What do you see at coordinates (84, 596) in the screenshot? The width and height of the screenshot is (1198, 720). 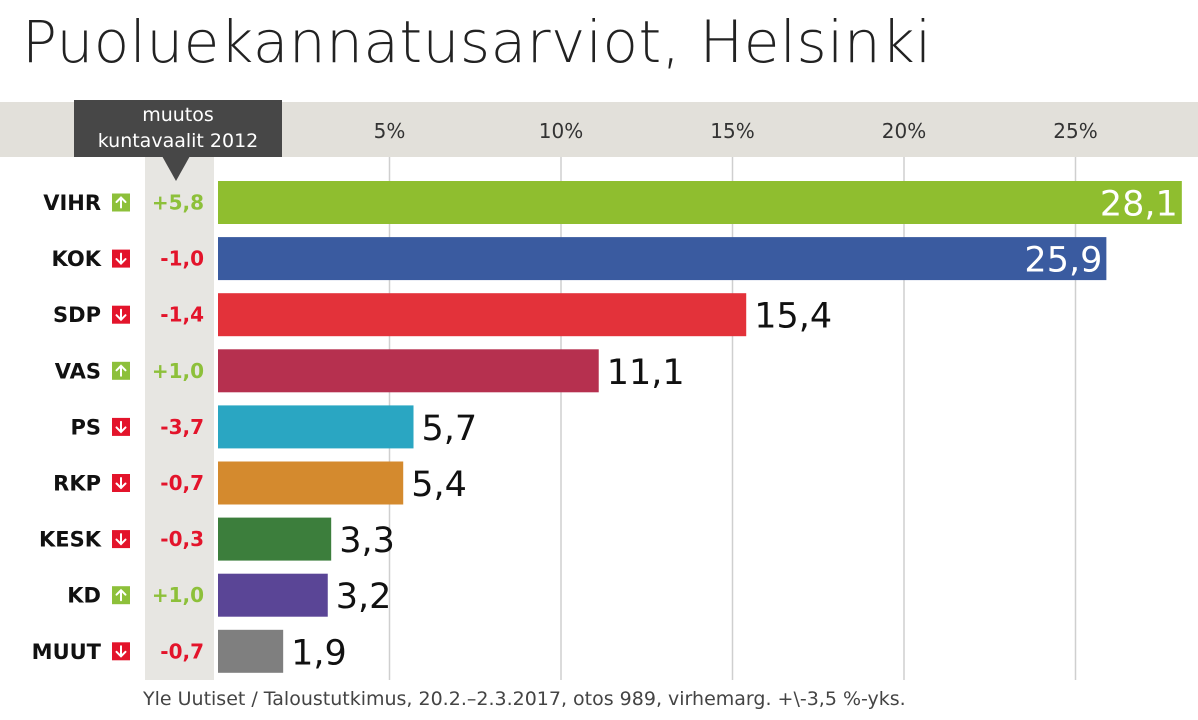 I see `party-label: KD` at bounding box center [84, 596].